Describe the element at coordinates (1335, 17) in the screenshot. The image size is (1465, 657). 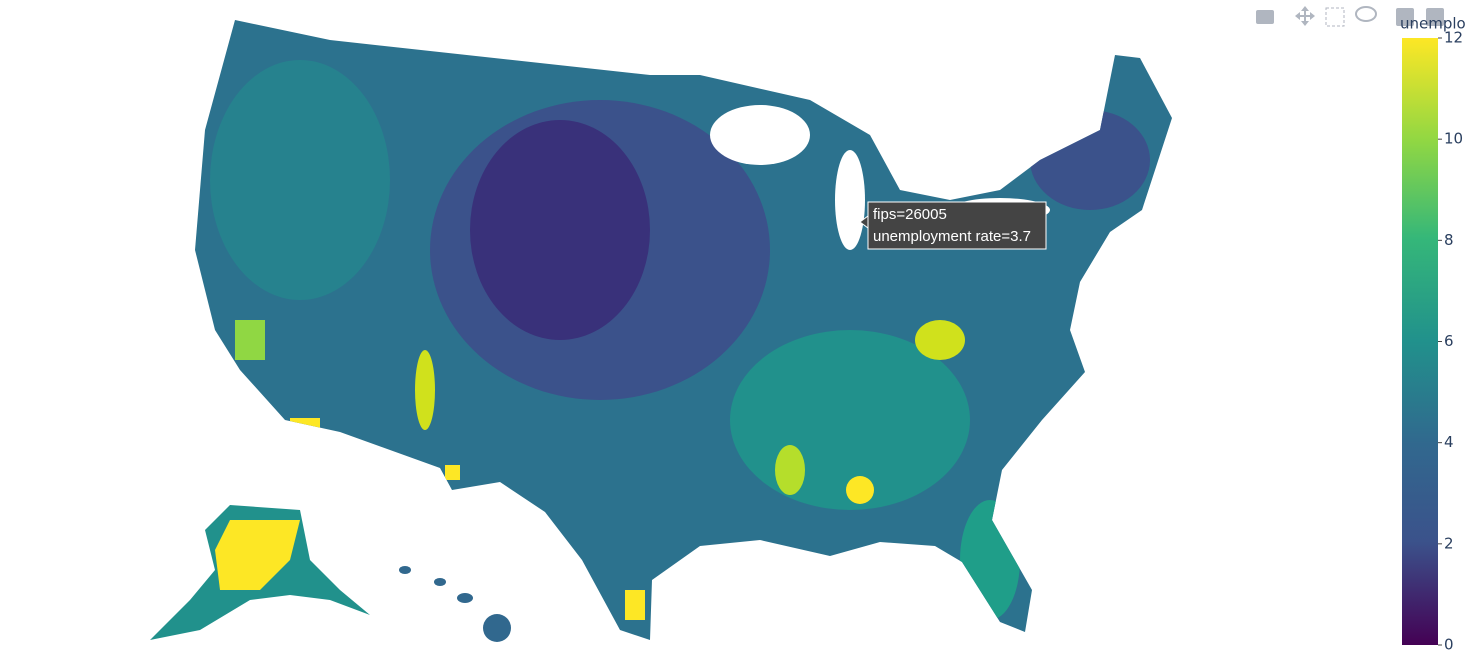
I see `select-button` at that location.